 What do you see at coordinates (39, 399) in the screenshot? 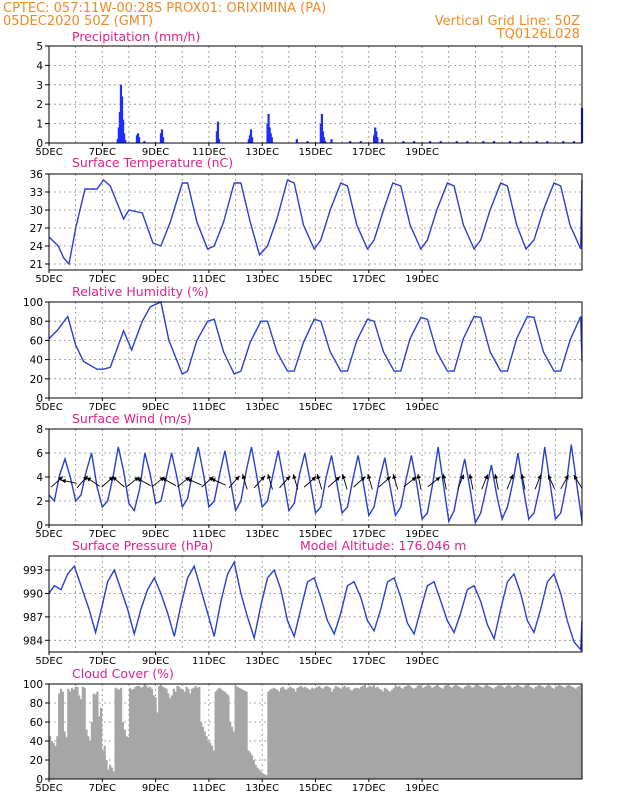
I see `y-tick-label: 0` at bounding box center [39, 399].